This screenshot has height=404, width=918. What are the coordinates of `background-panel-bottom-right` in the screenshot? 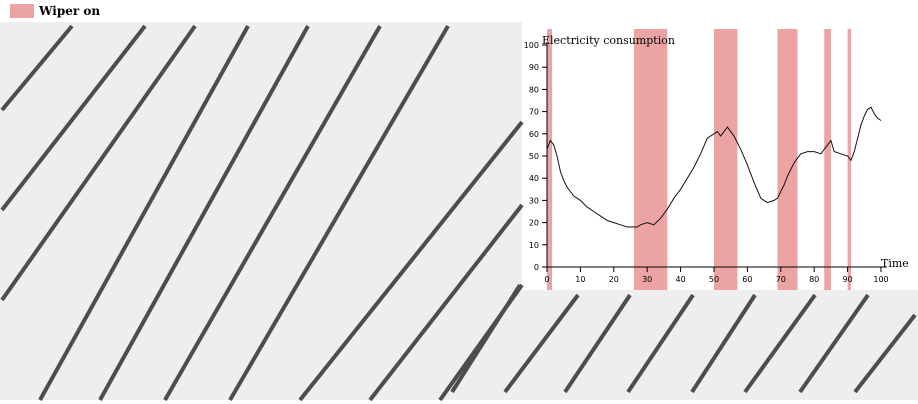 It's located at (720, 345).